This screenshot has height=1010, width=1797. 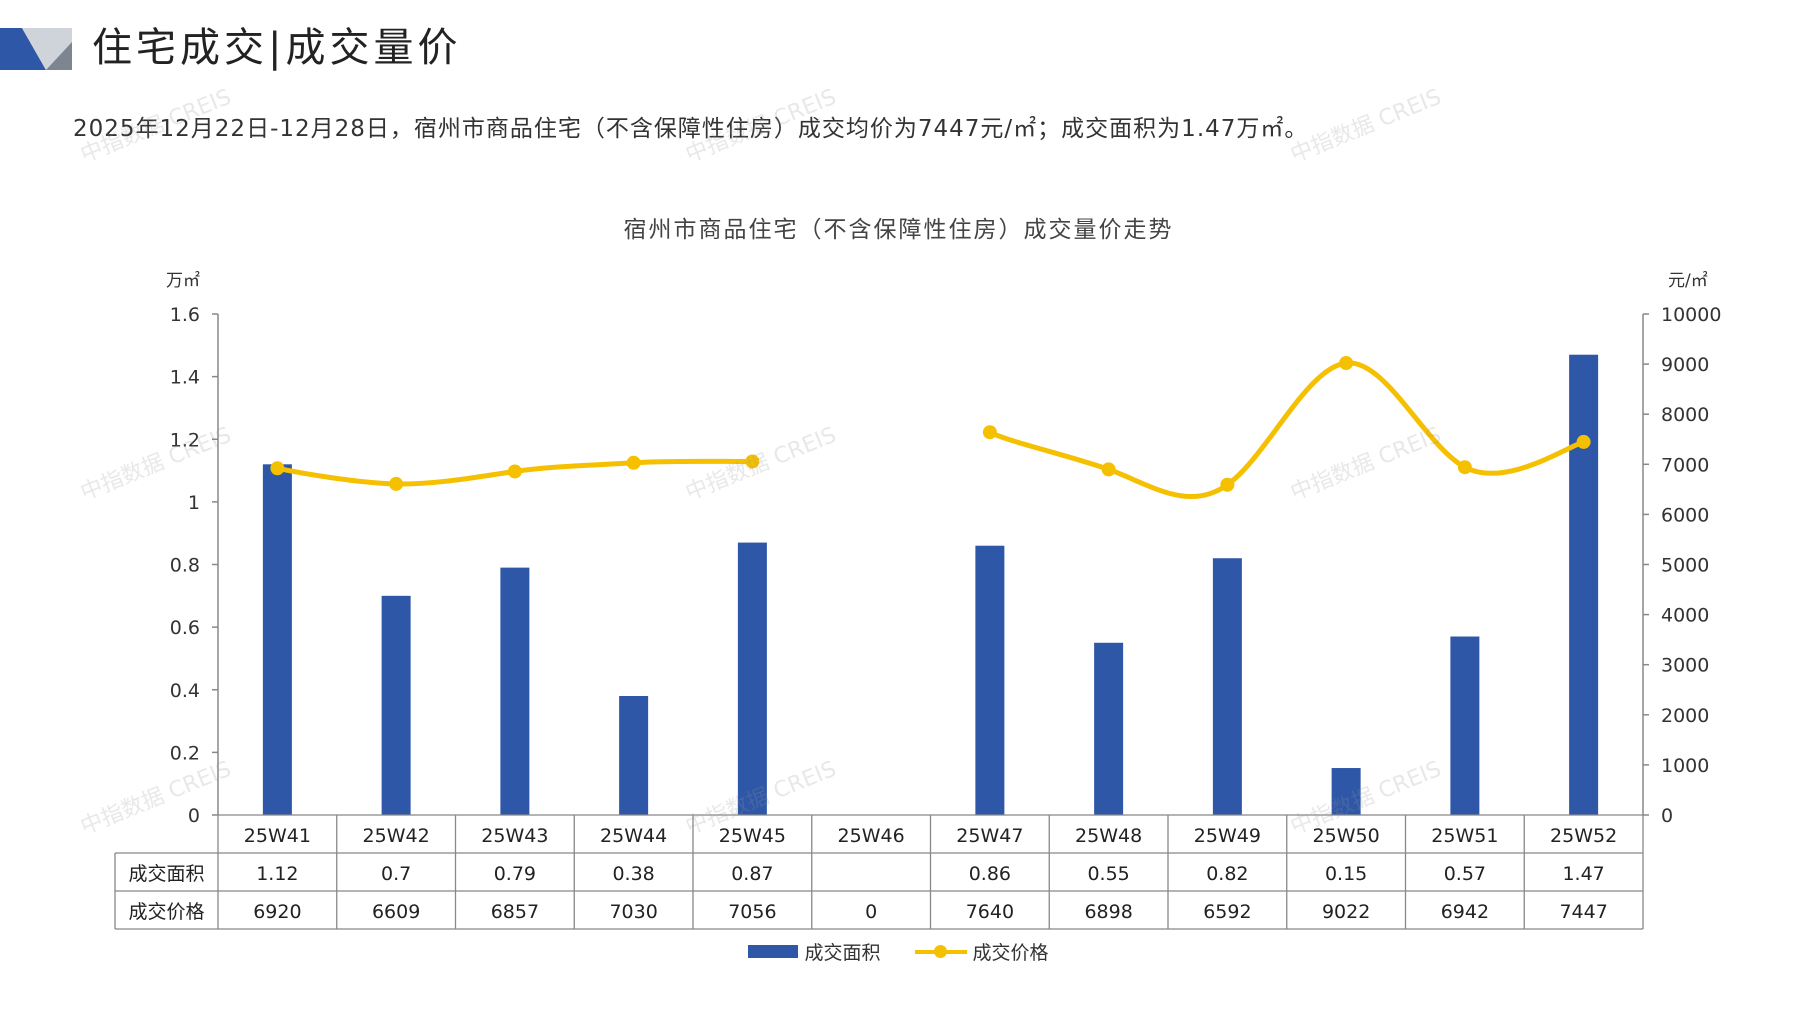 What do you see at coordinates (166, 912) in the screenshot?
I see `table-row-label-price: 成交价格` at bounding box center [166, 912].